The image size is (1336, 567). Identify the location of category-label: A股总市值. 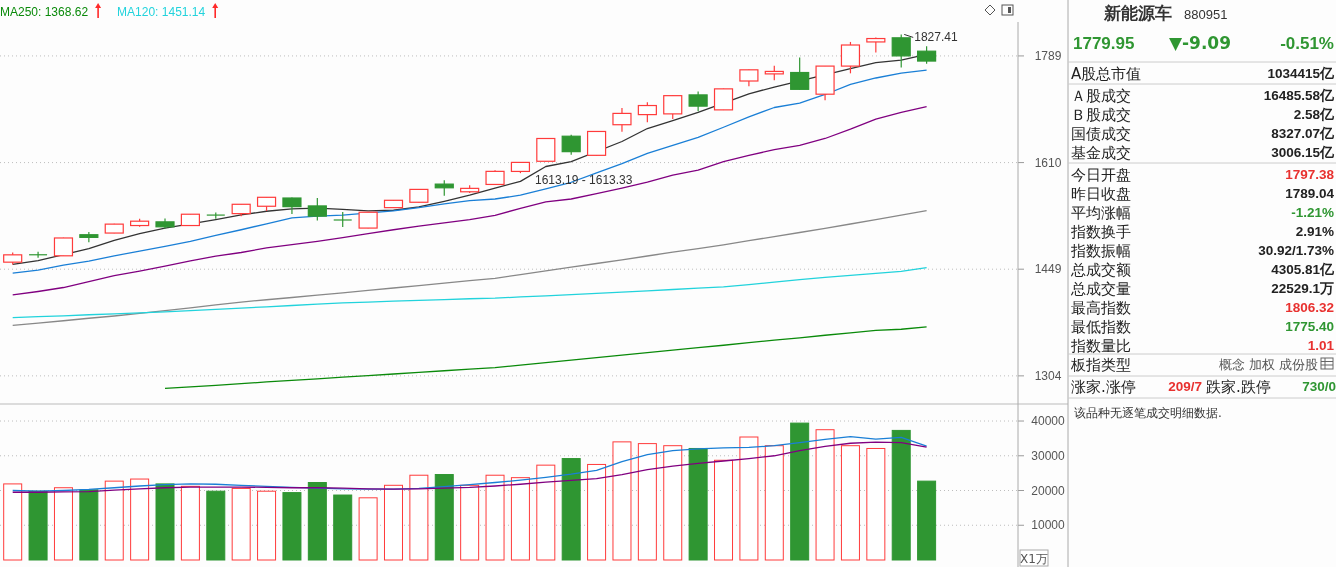
(1106, 74).